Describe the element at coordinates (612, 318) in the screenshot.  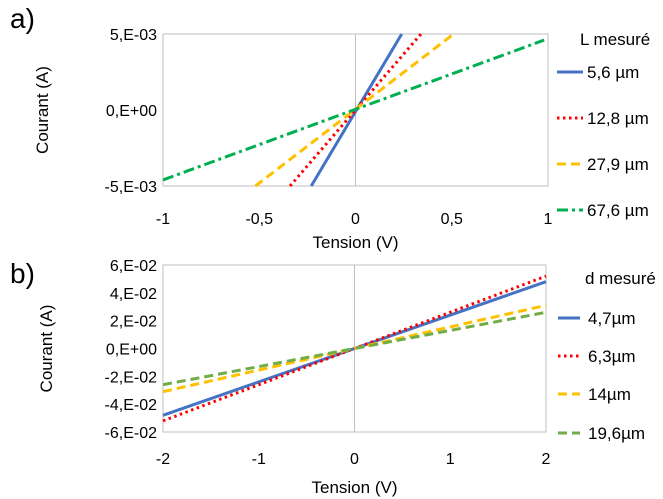
I see `legend-label-1-0: 4,7µm` at that location.